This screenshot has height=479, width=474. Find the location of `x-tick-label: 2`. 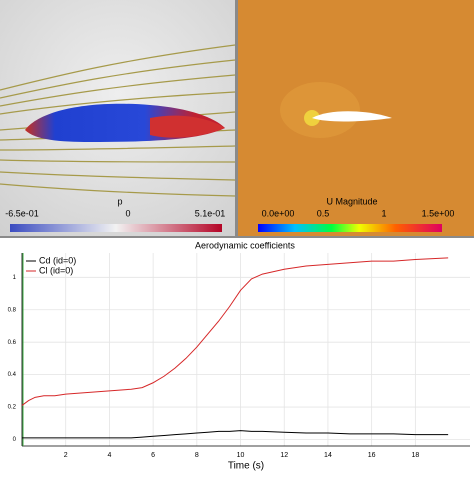

x-tick-label: 2 is located at coordinates (66, 455).